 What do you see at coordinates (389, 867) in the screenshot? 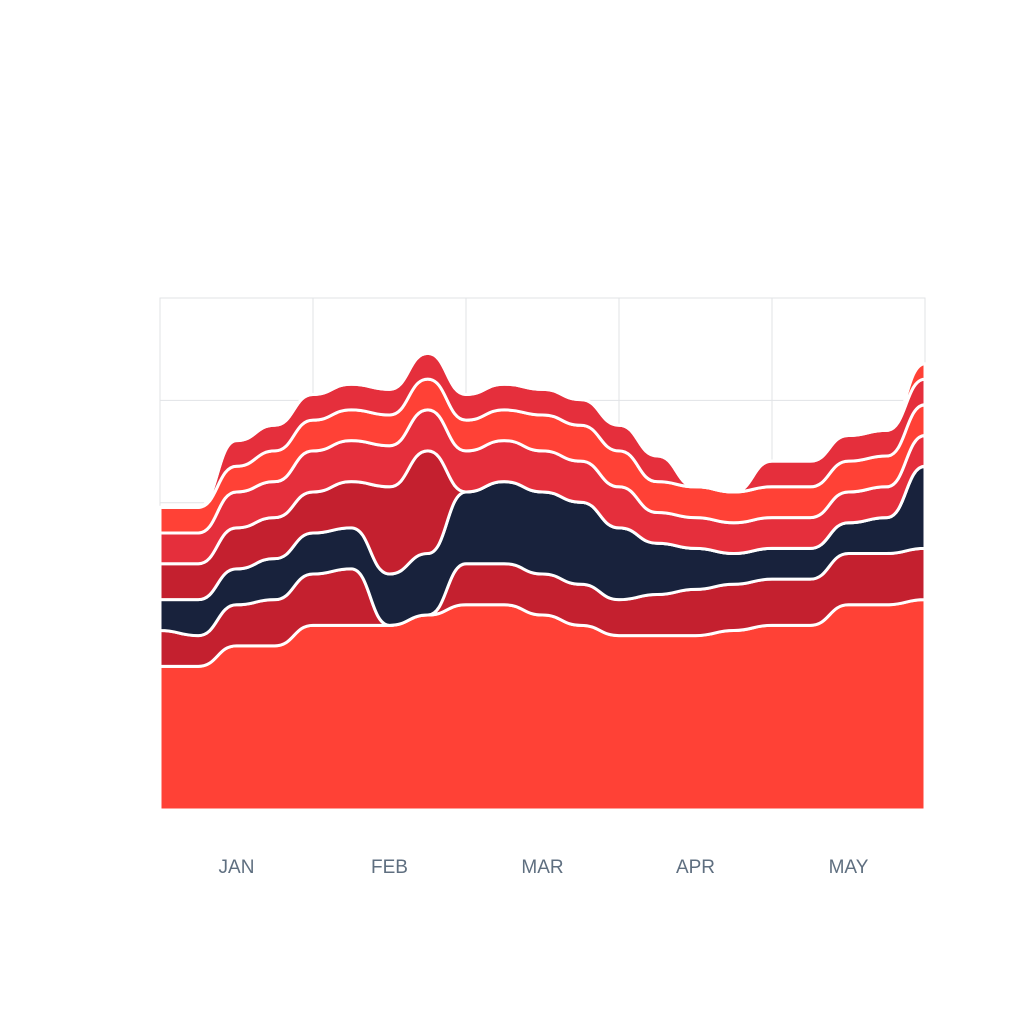
I see `x-tick-label-feb: FEB` at bounding box center [389, 867].